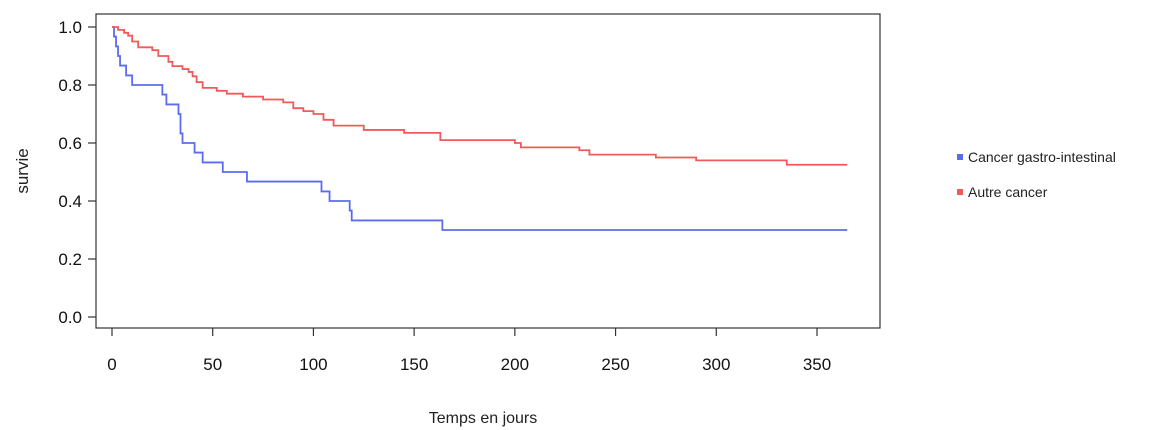 The width and height of the screenshot is (1160, 430). I want to click on x-tick-label: 100, so click(313, 364).